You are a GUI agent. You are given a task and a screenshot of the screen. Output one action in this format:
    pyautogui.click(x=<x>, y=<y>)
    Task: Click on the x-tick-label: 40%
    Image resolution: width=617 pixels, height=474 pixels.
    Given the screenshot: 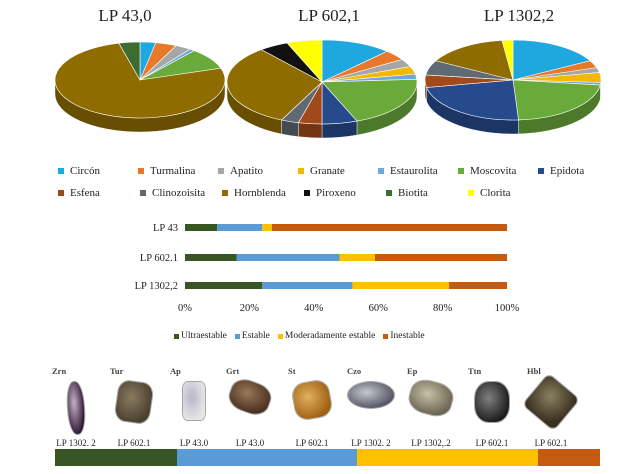 What is the action you would take?
    pyautogui.click(x=314, y=308)
    